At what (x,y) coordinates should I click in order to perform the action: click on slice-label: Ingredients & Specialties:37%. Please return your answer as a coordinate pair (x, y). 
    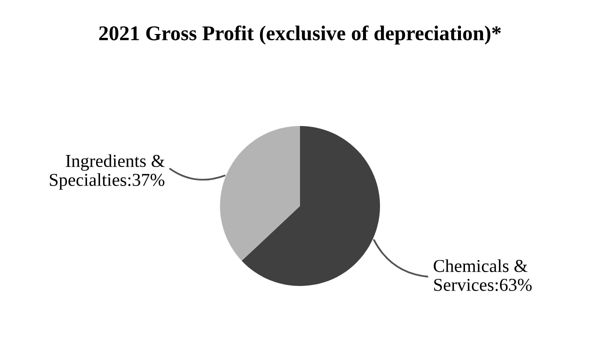
    Looking at the image, I should click on (107, 172).